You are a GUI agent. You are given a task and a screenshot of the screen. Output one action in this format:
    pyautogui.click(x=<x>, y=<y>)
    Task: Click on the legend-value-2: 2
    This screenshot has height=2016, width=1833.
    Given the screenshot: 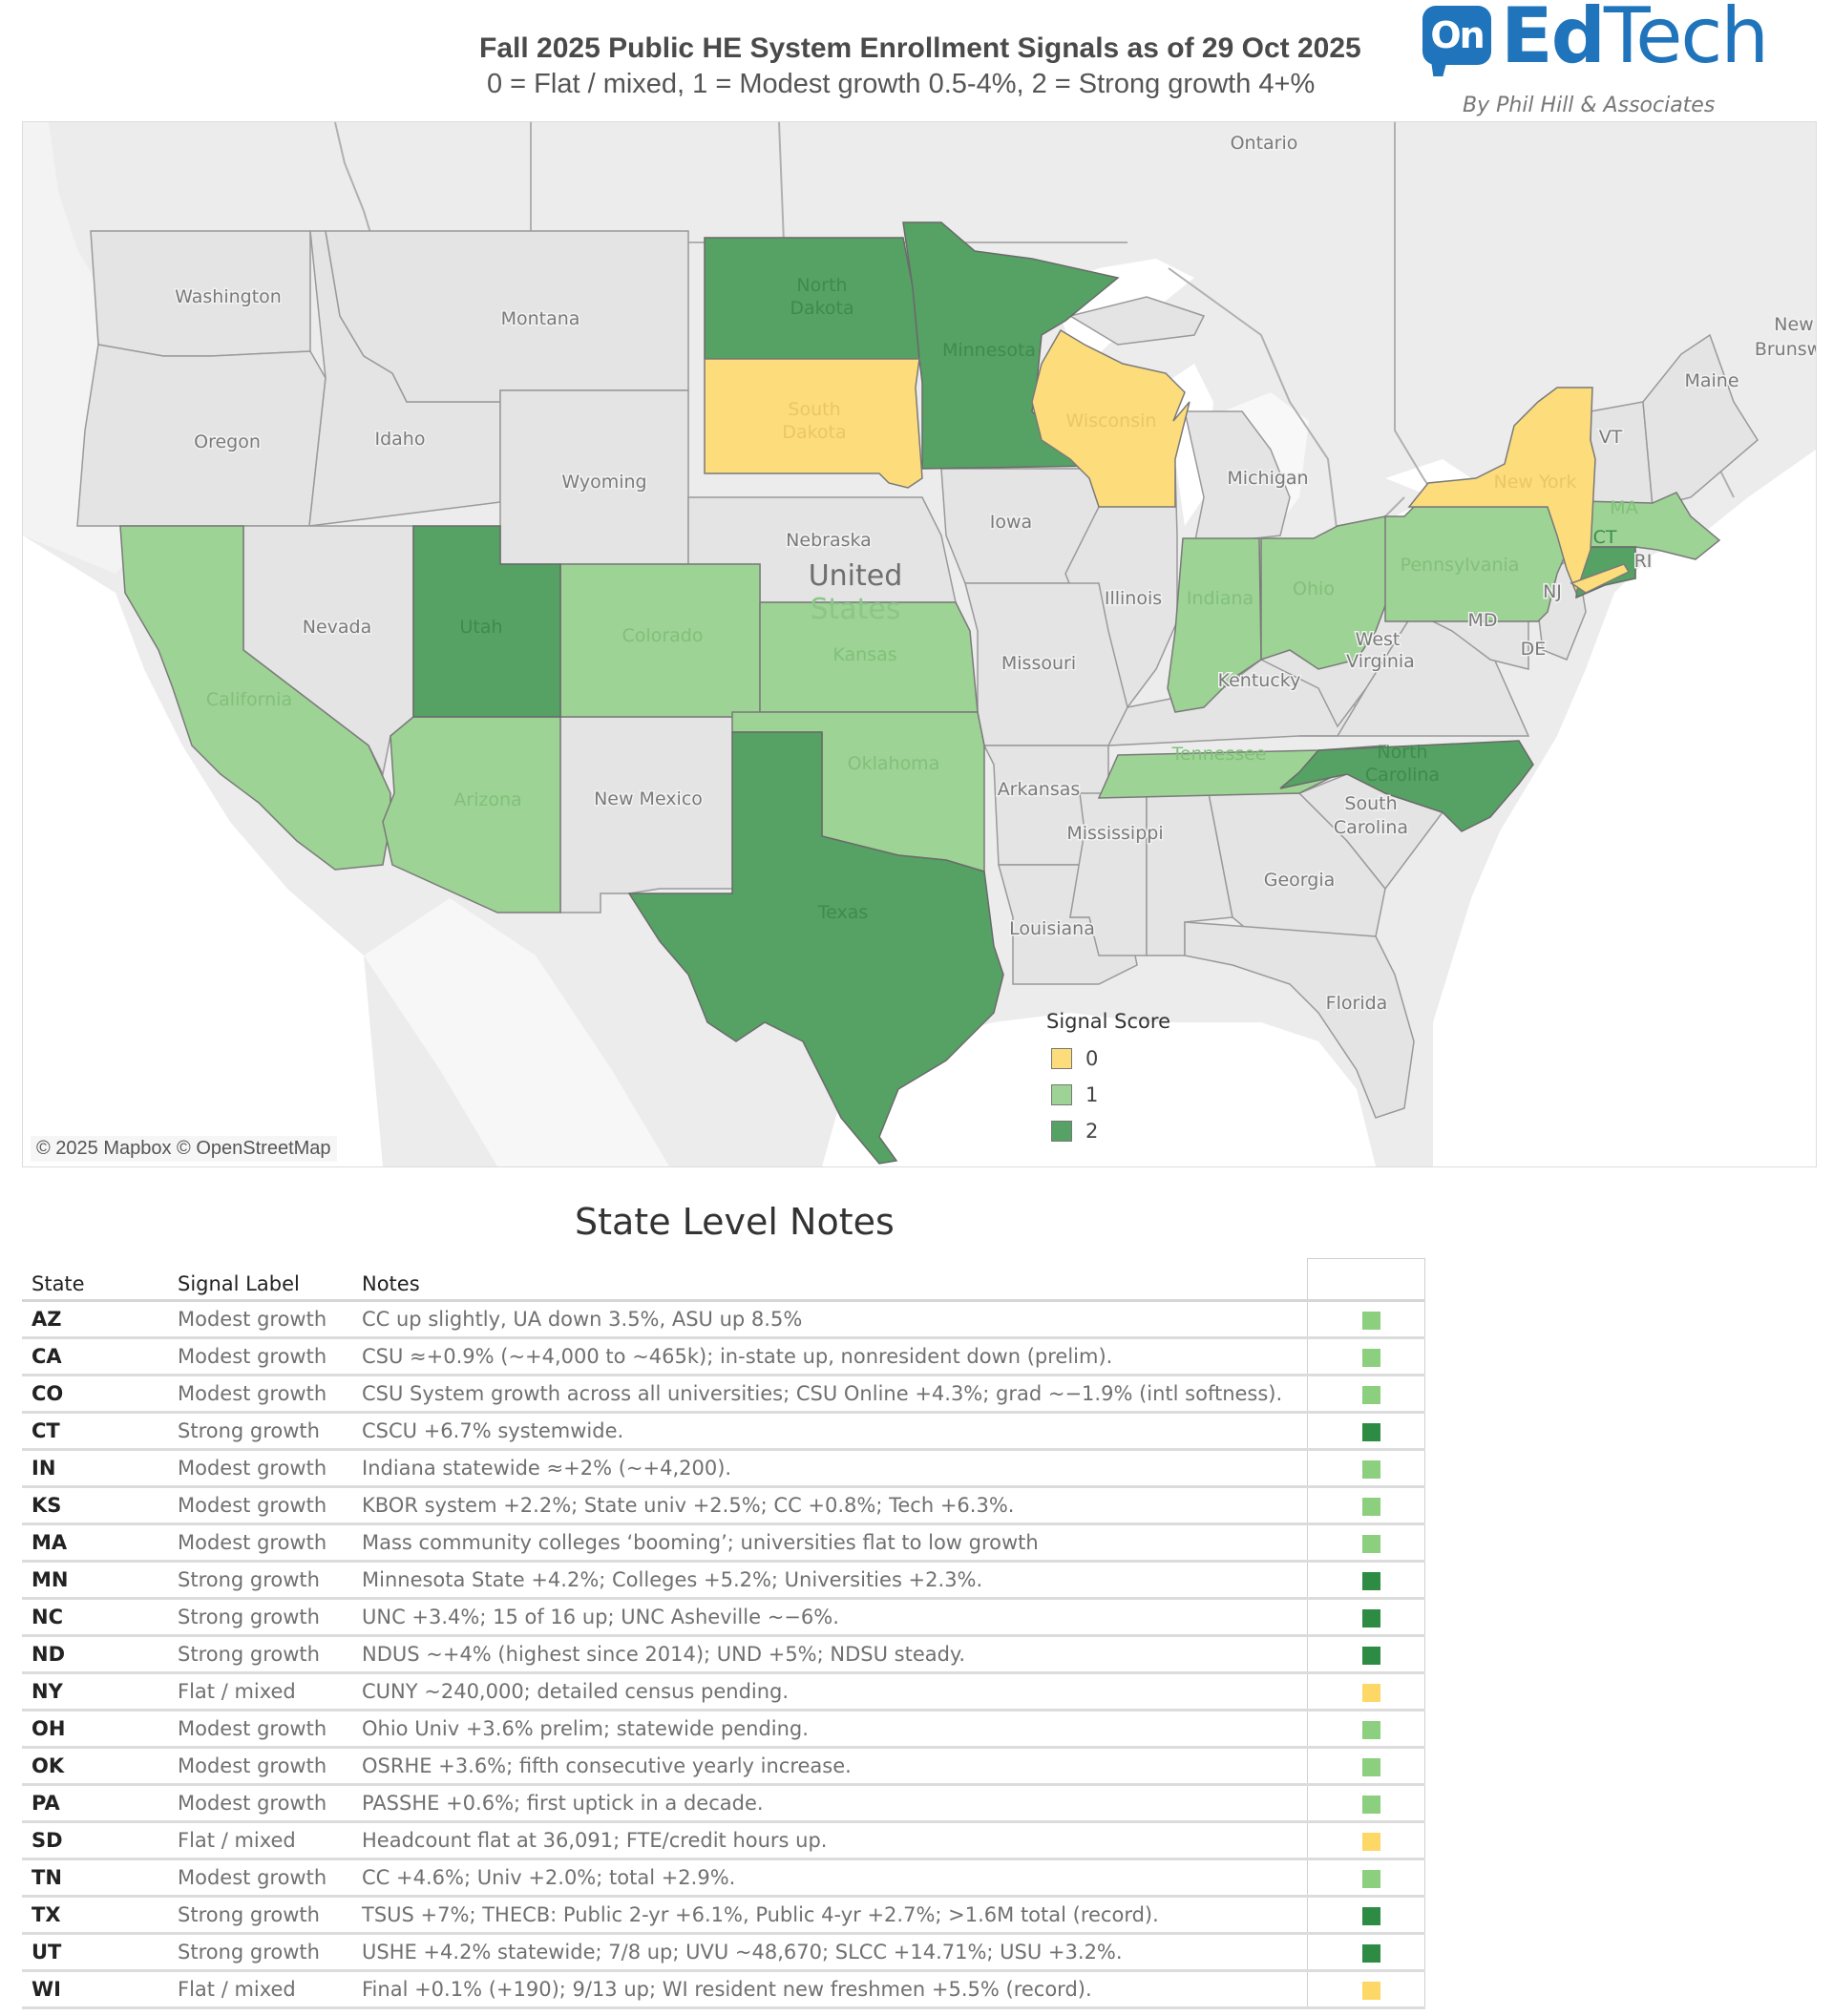 What is the action you would take?
    pyautogui.click(x=1092, y=1132)
    